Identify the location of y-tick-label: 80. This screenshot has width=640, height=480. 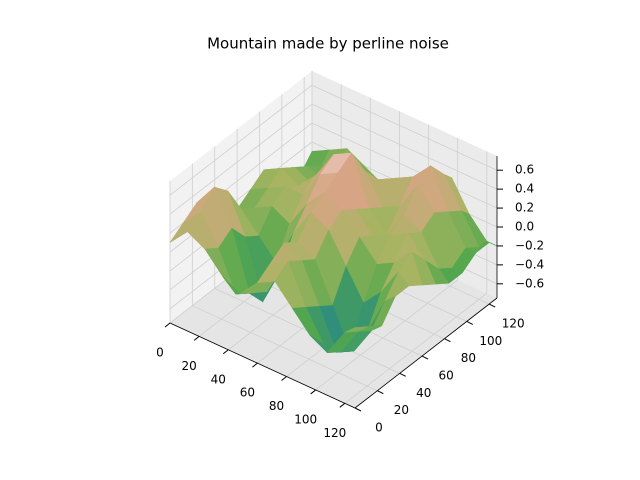
(468, 358).